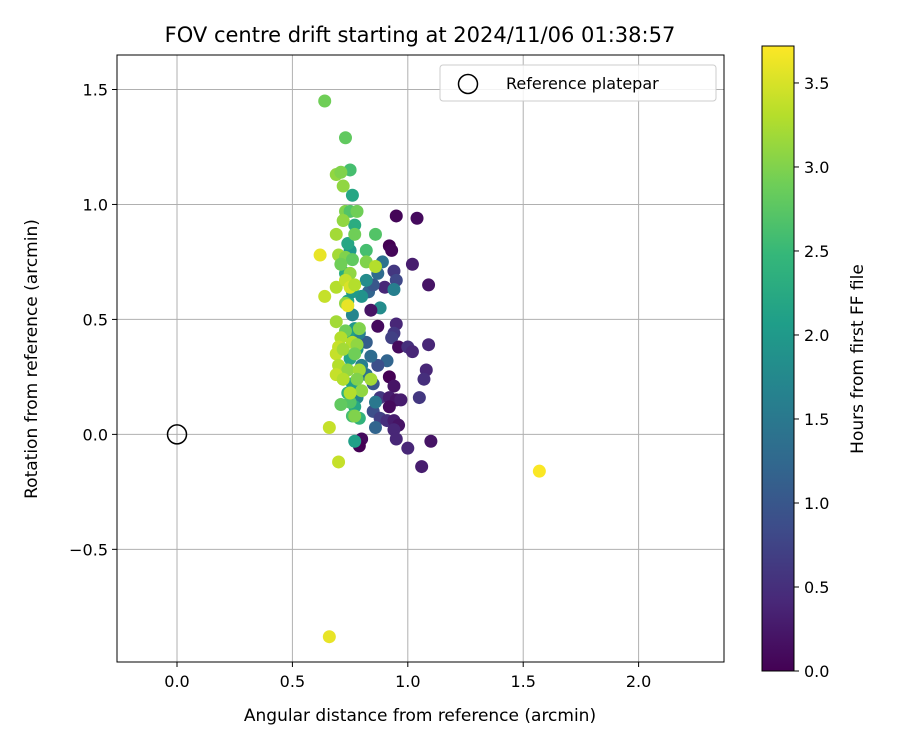 The width and height of the screenshot is (900, 750). I want to click on x-tick-label: 2.0, so click(638, 681).